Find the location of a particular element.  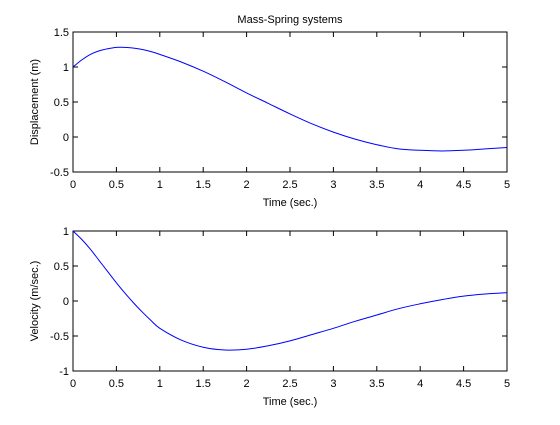

velocity-x-axis-label: Time (sec.) is located at coordinates (290, 402).